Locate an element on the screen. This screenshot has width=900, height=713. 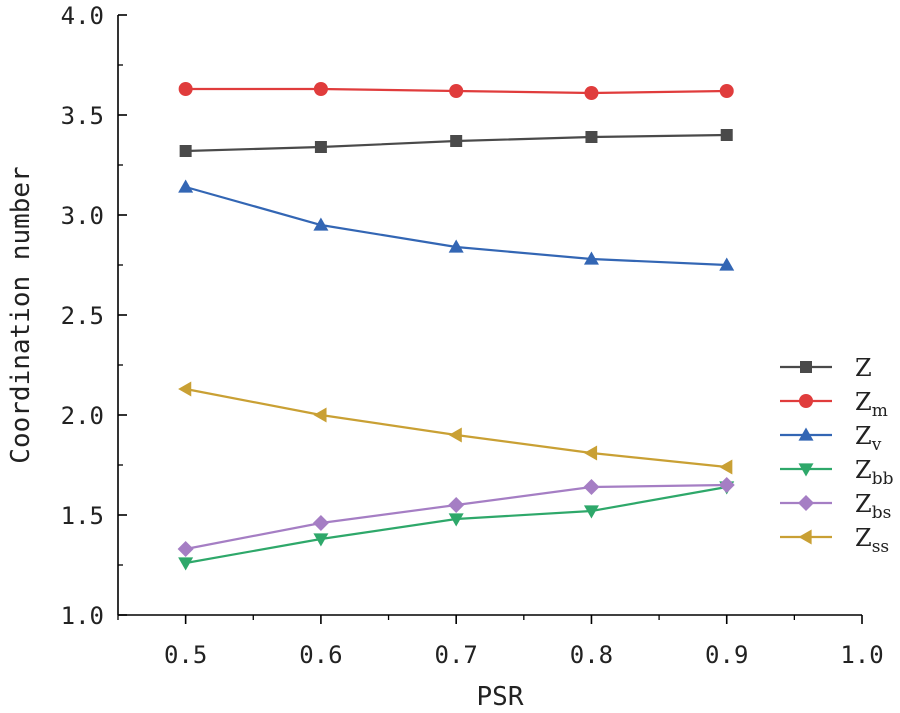
x-tick-label: 0.5 is located at coordinates (185, 655).